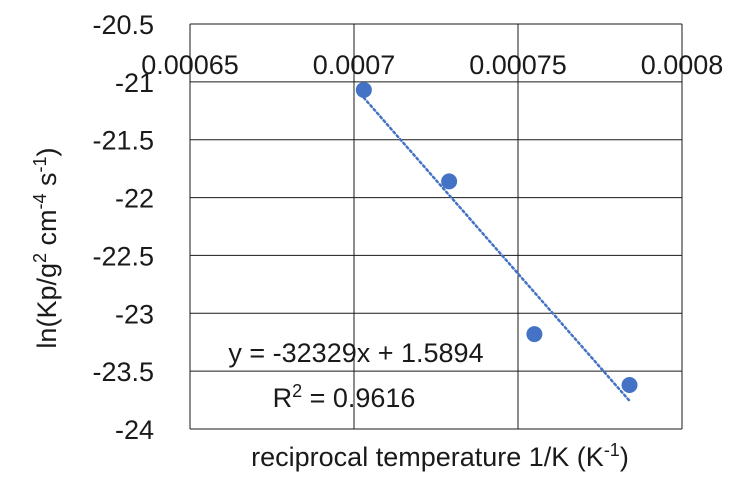  I want to click on y-tick-label: -23.5, so click(123, 372).